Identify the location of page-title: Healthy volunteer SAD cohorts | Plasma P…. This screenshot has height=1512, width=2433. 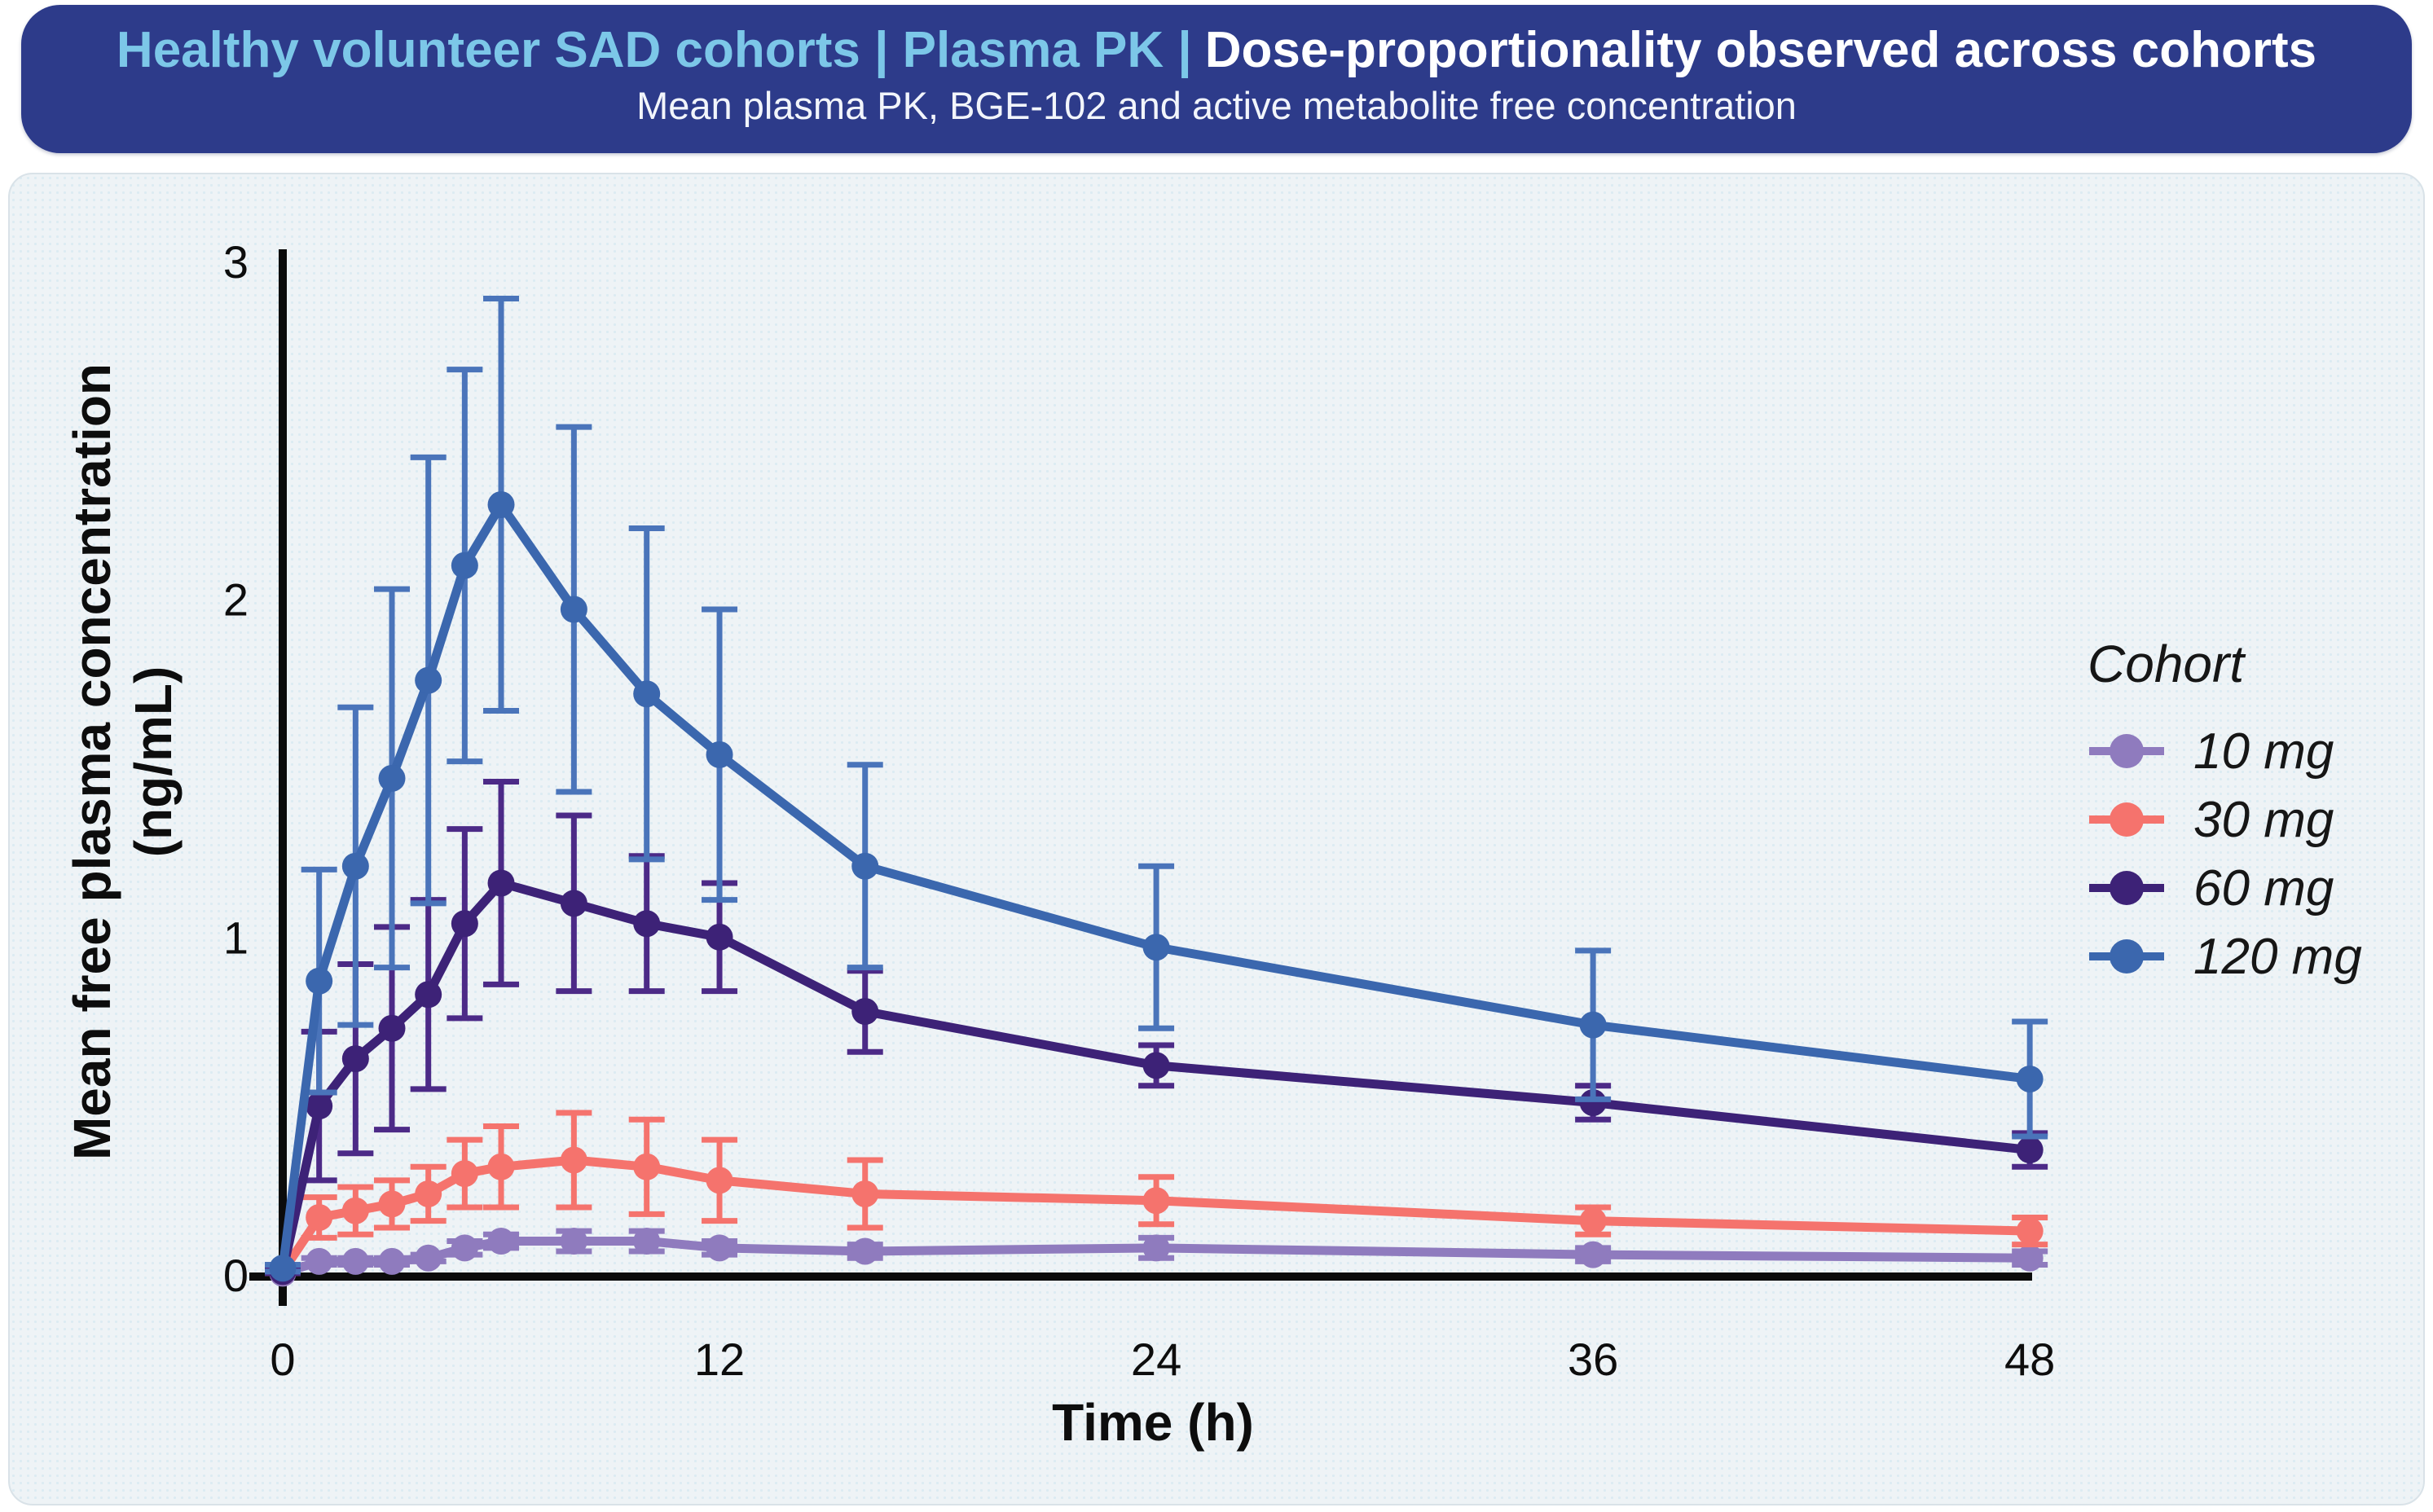
(1216, 50).